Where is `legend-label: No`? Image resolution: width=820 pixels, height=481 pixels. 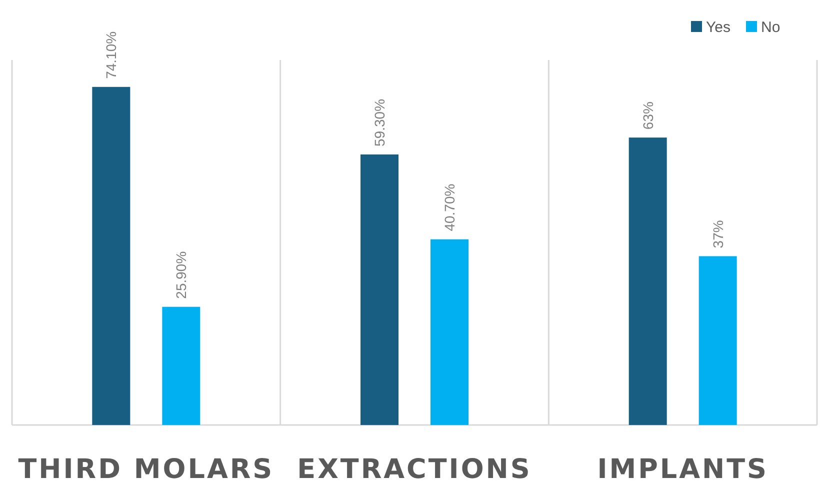 legend-label: No is located at coordinates (770, 27).